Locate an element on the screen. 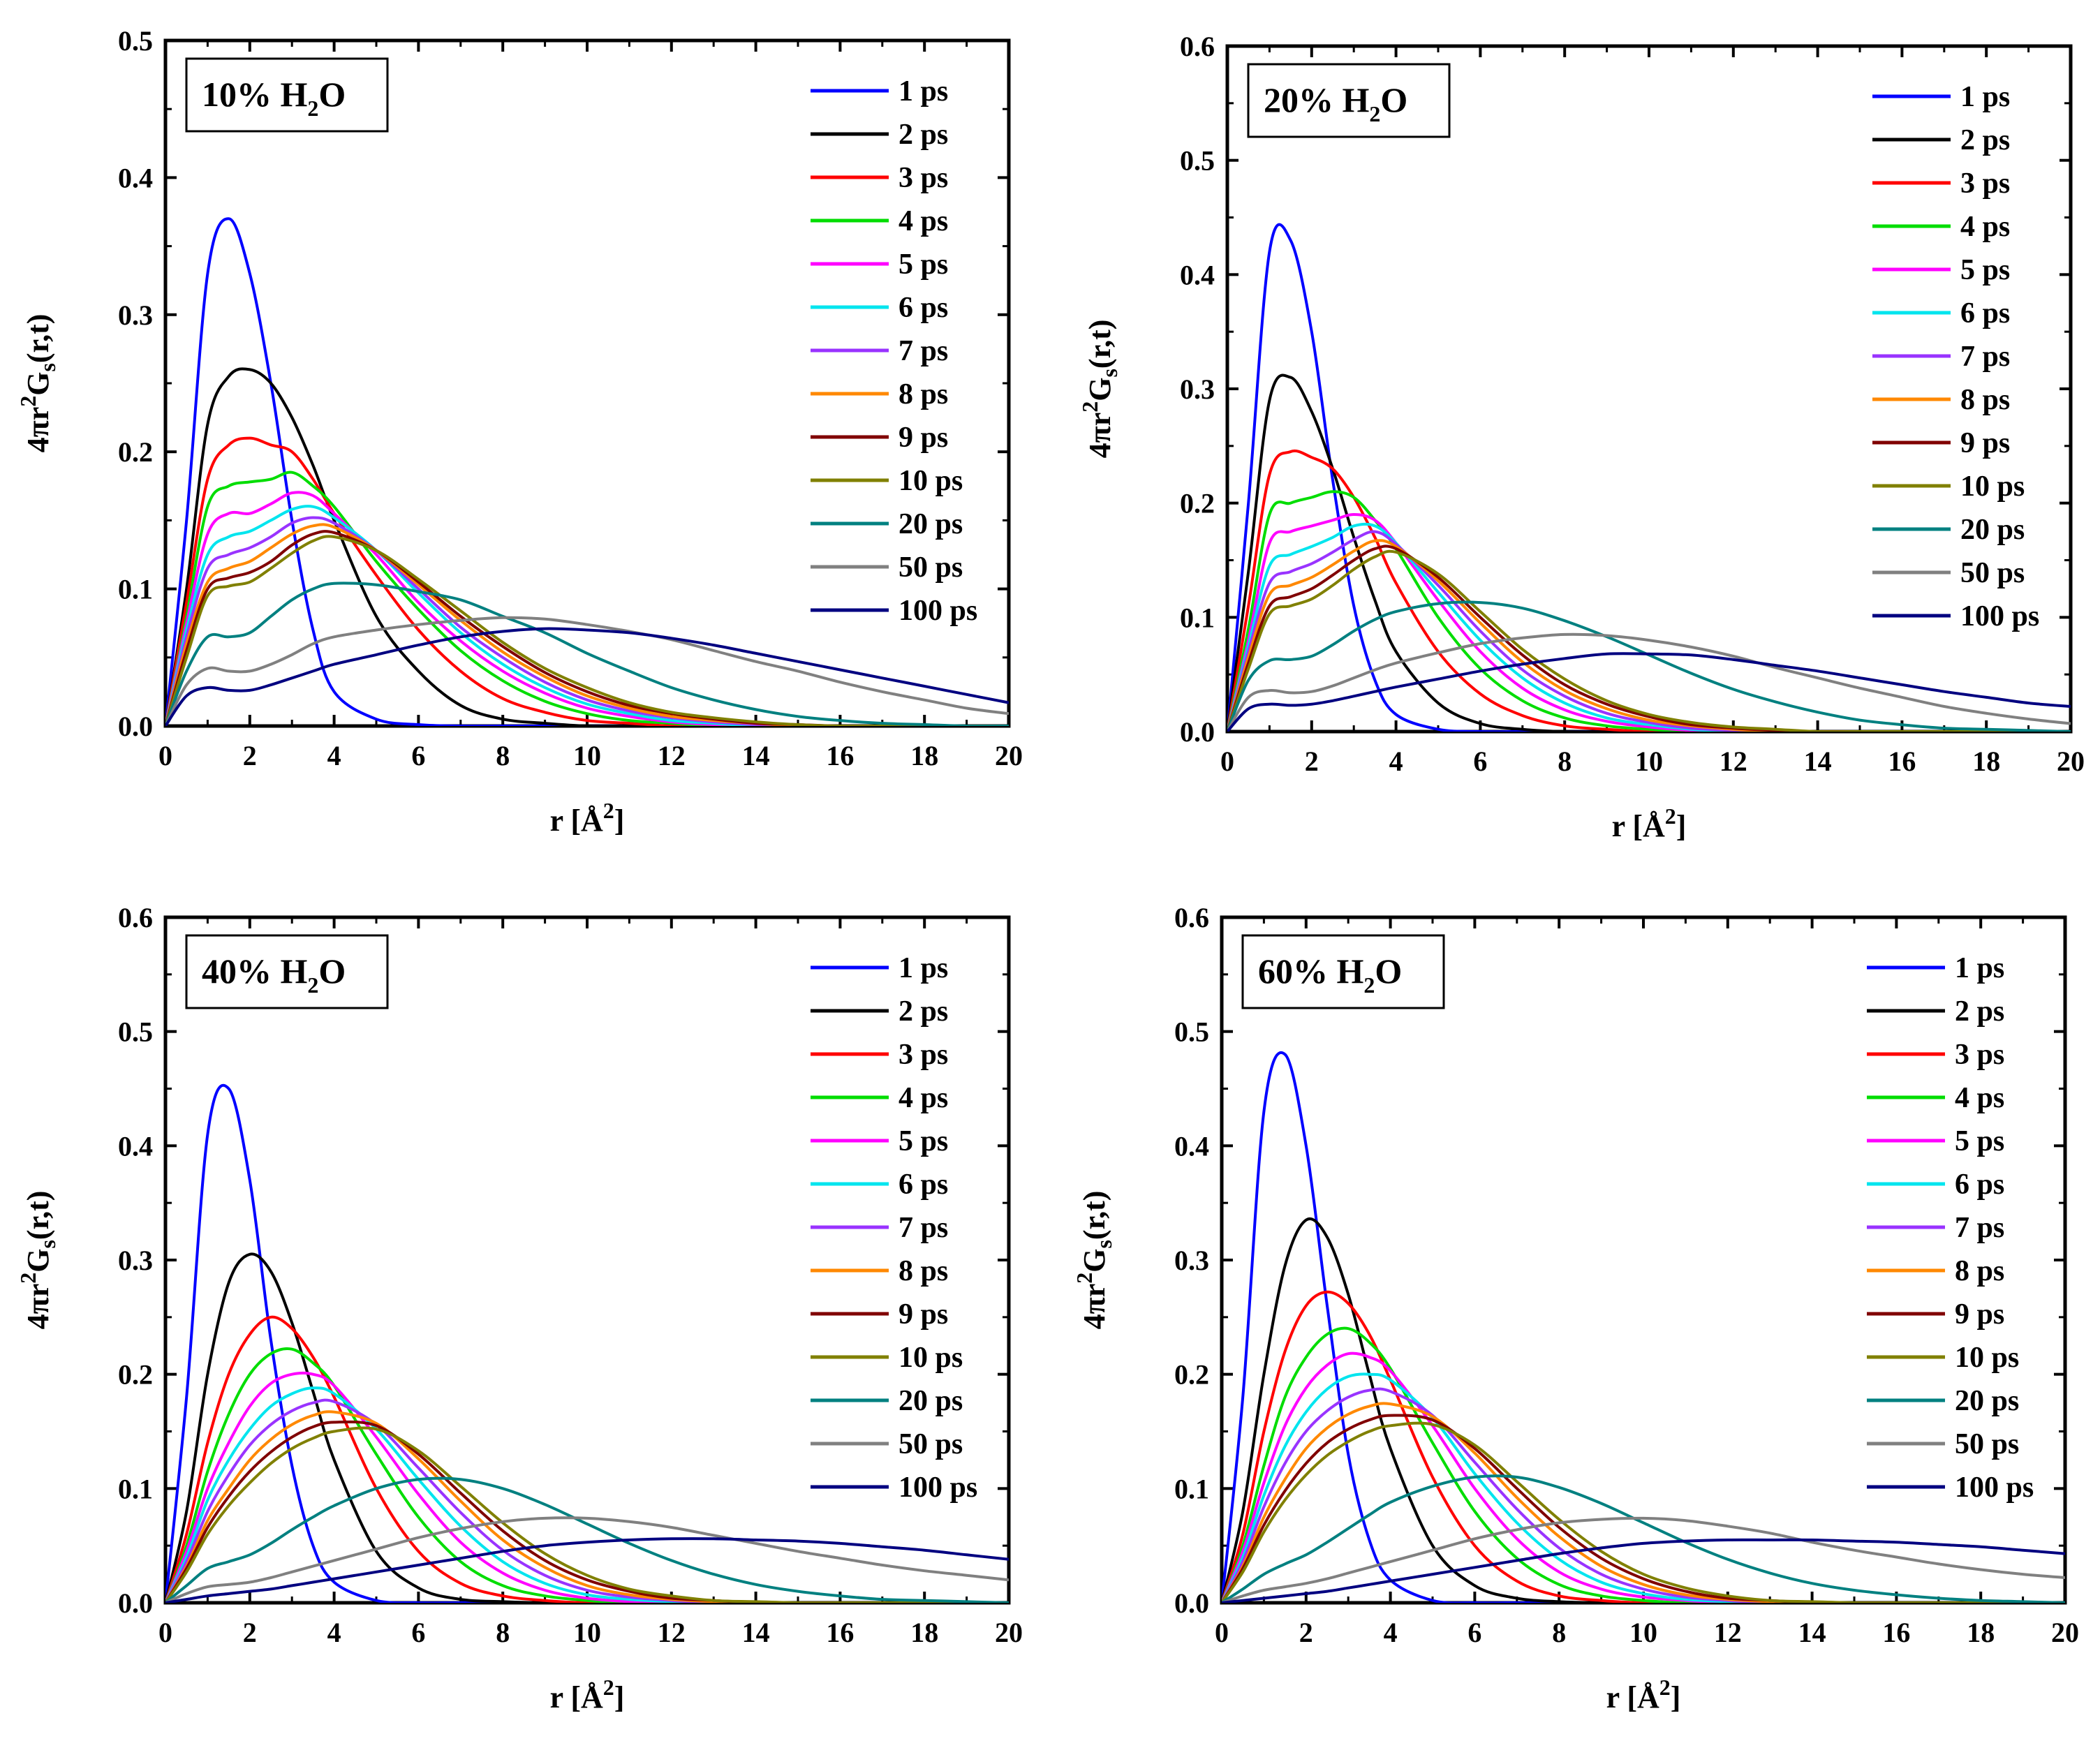  x-tick-label: 10 is located at coordinates (587, 1632).